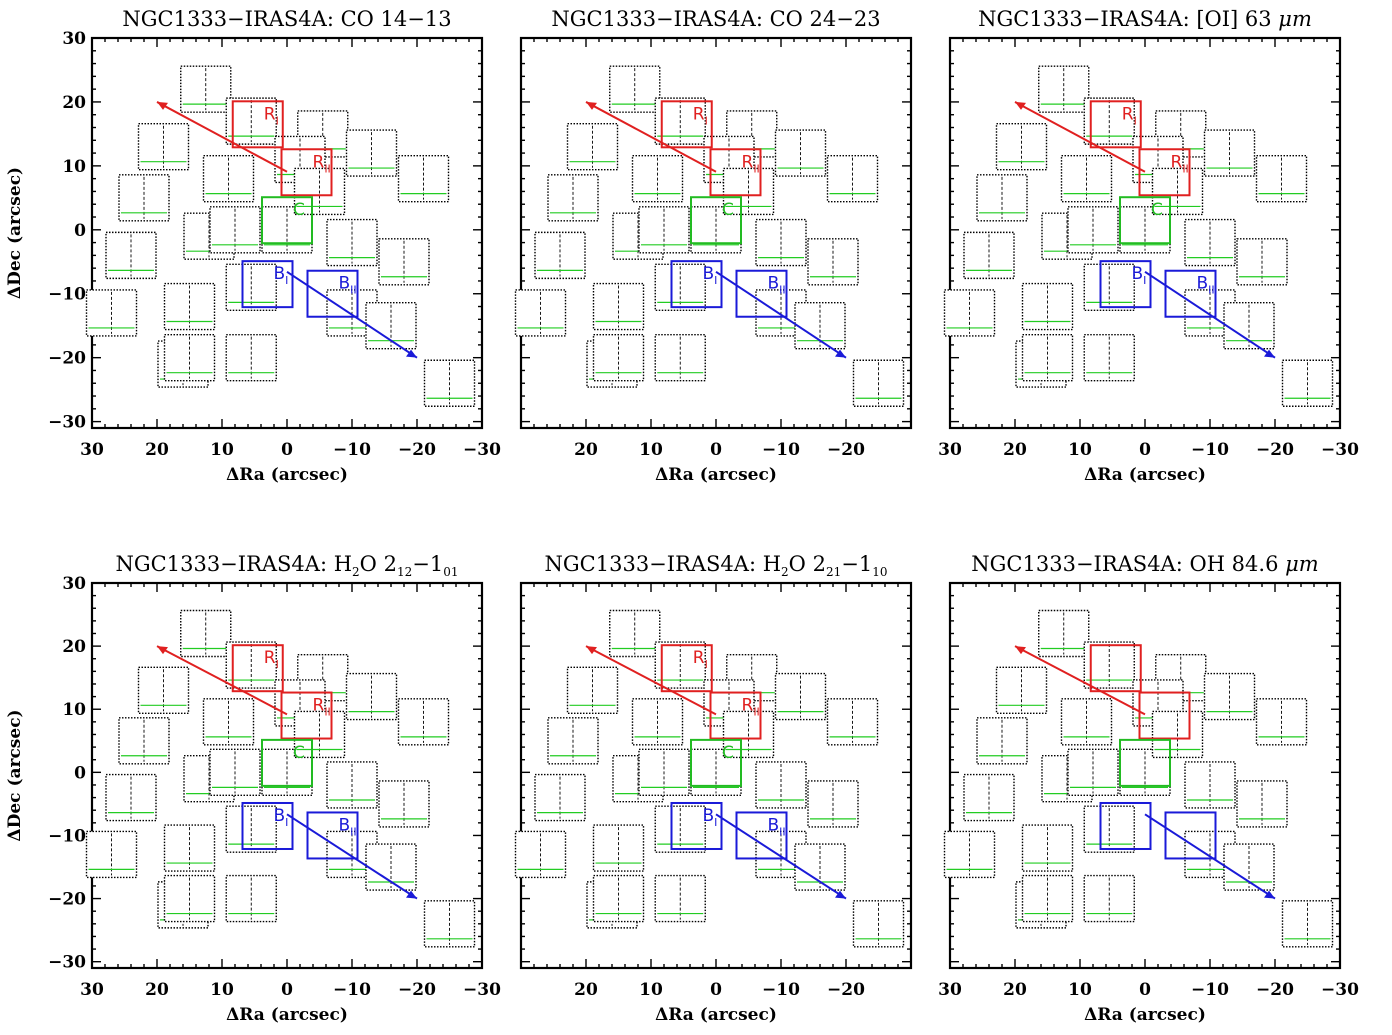 Image resolution: width=1392 pixels, height=1035 pixels. Describe the element at coordinates (15, 233) in the screenshot. I see `y-axis-label: ΔDec (arcsec)` at that location.